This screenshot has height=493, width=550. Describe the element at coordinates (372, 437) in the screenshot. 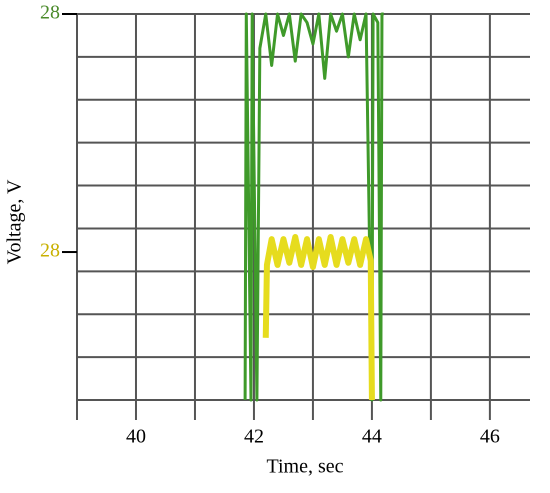

I see `x-tick-label: 44` at that location.